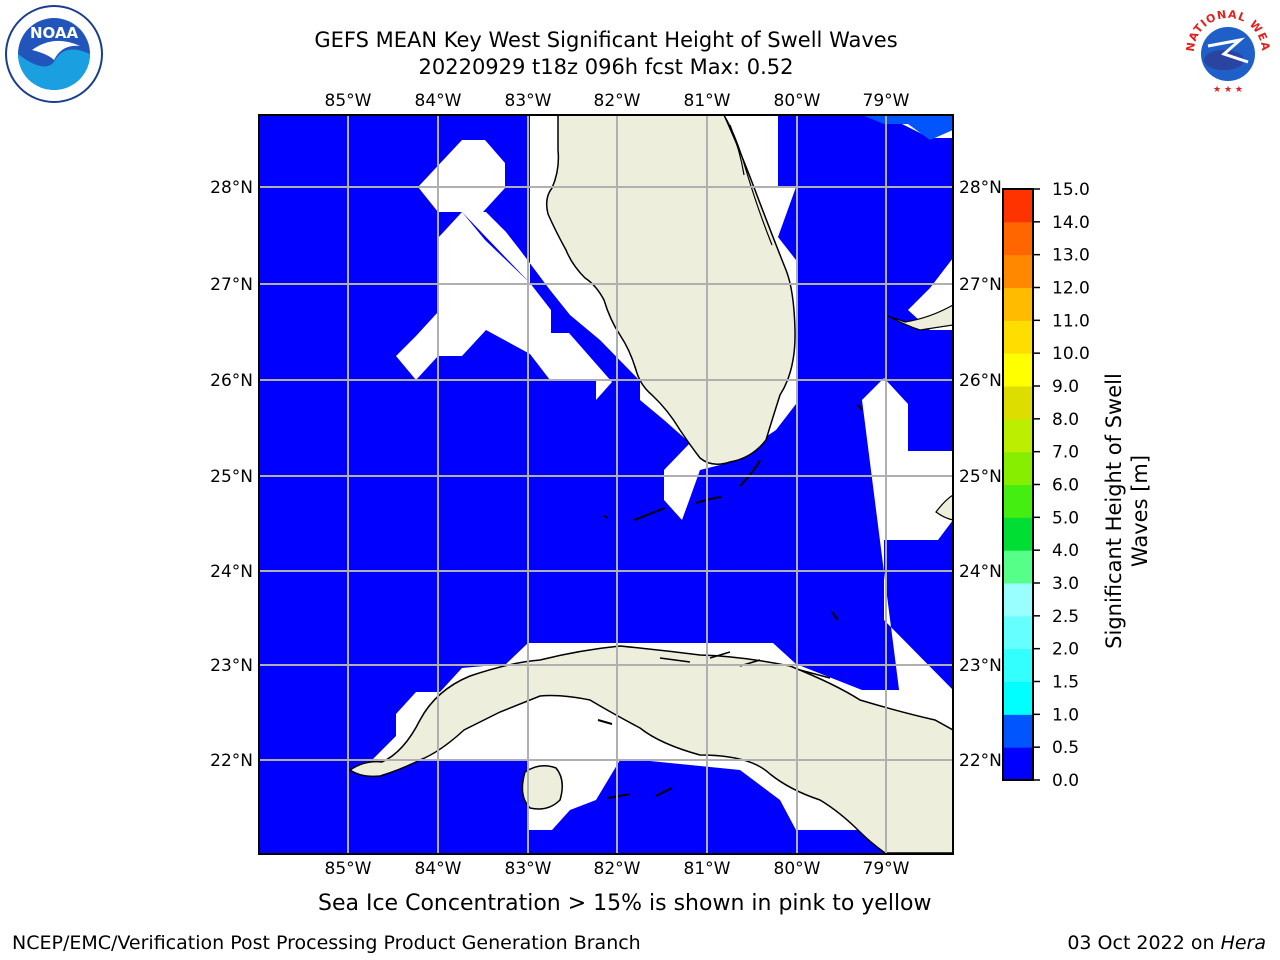 The height and width of the screenshot is (960, 1280). I want to click on lon-label-top: 83°W, so click(528, 101).